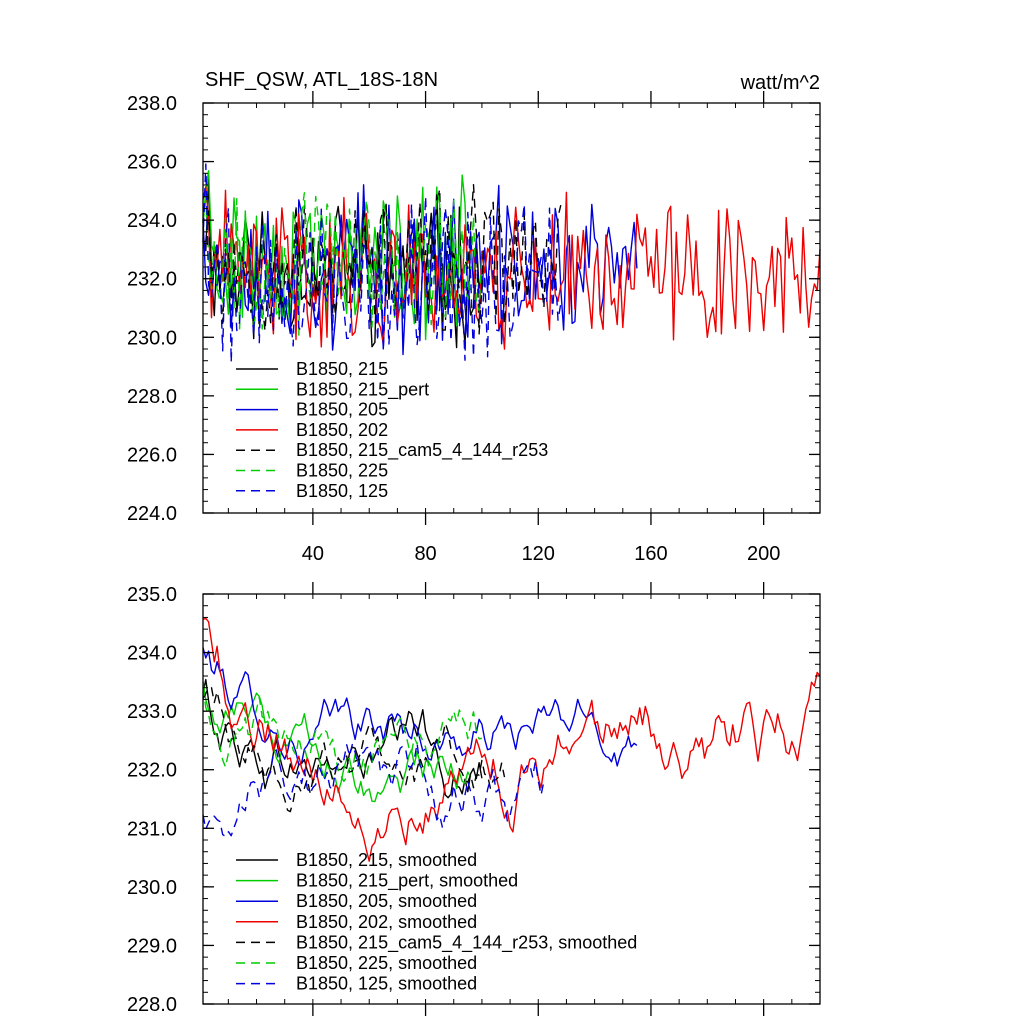  I want to click on legend-label: B1850, 215, smoothed, so click(386, 860).